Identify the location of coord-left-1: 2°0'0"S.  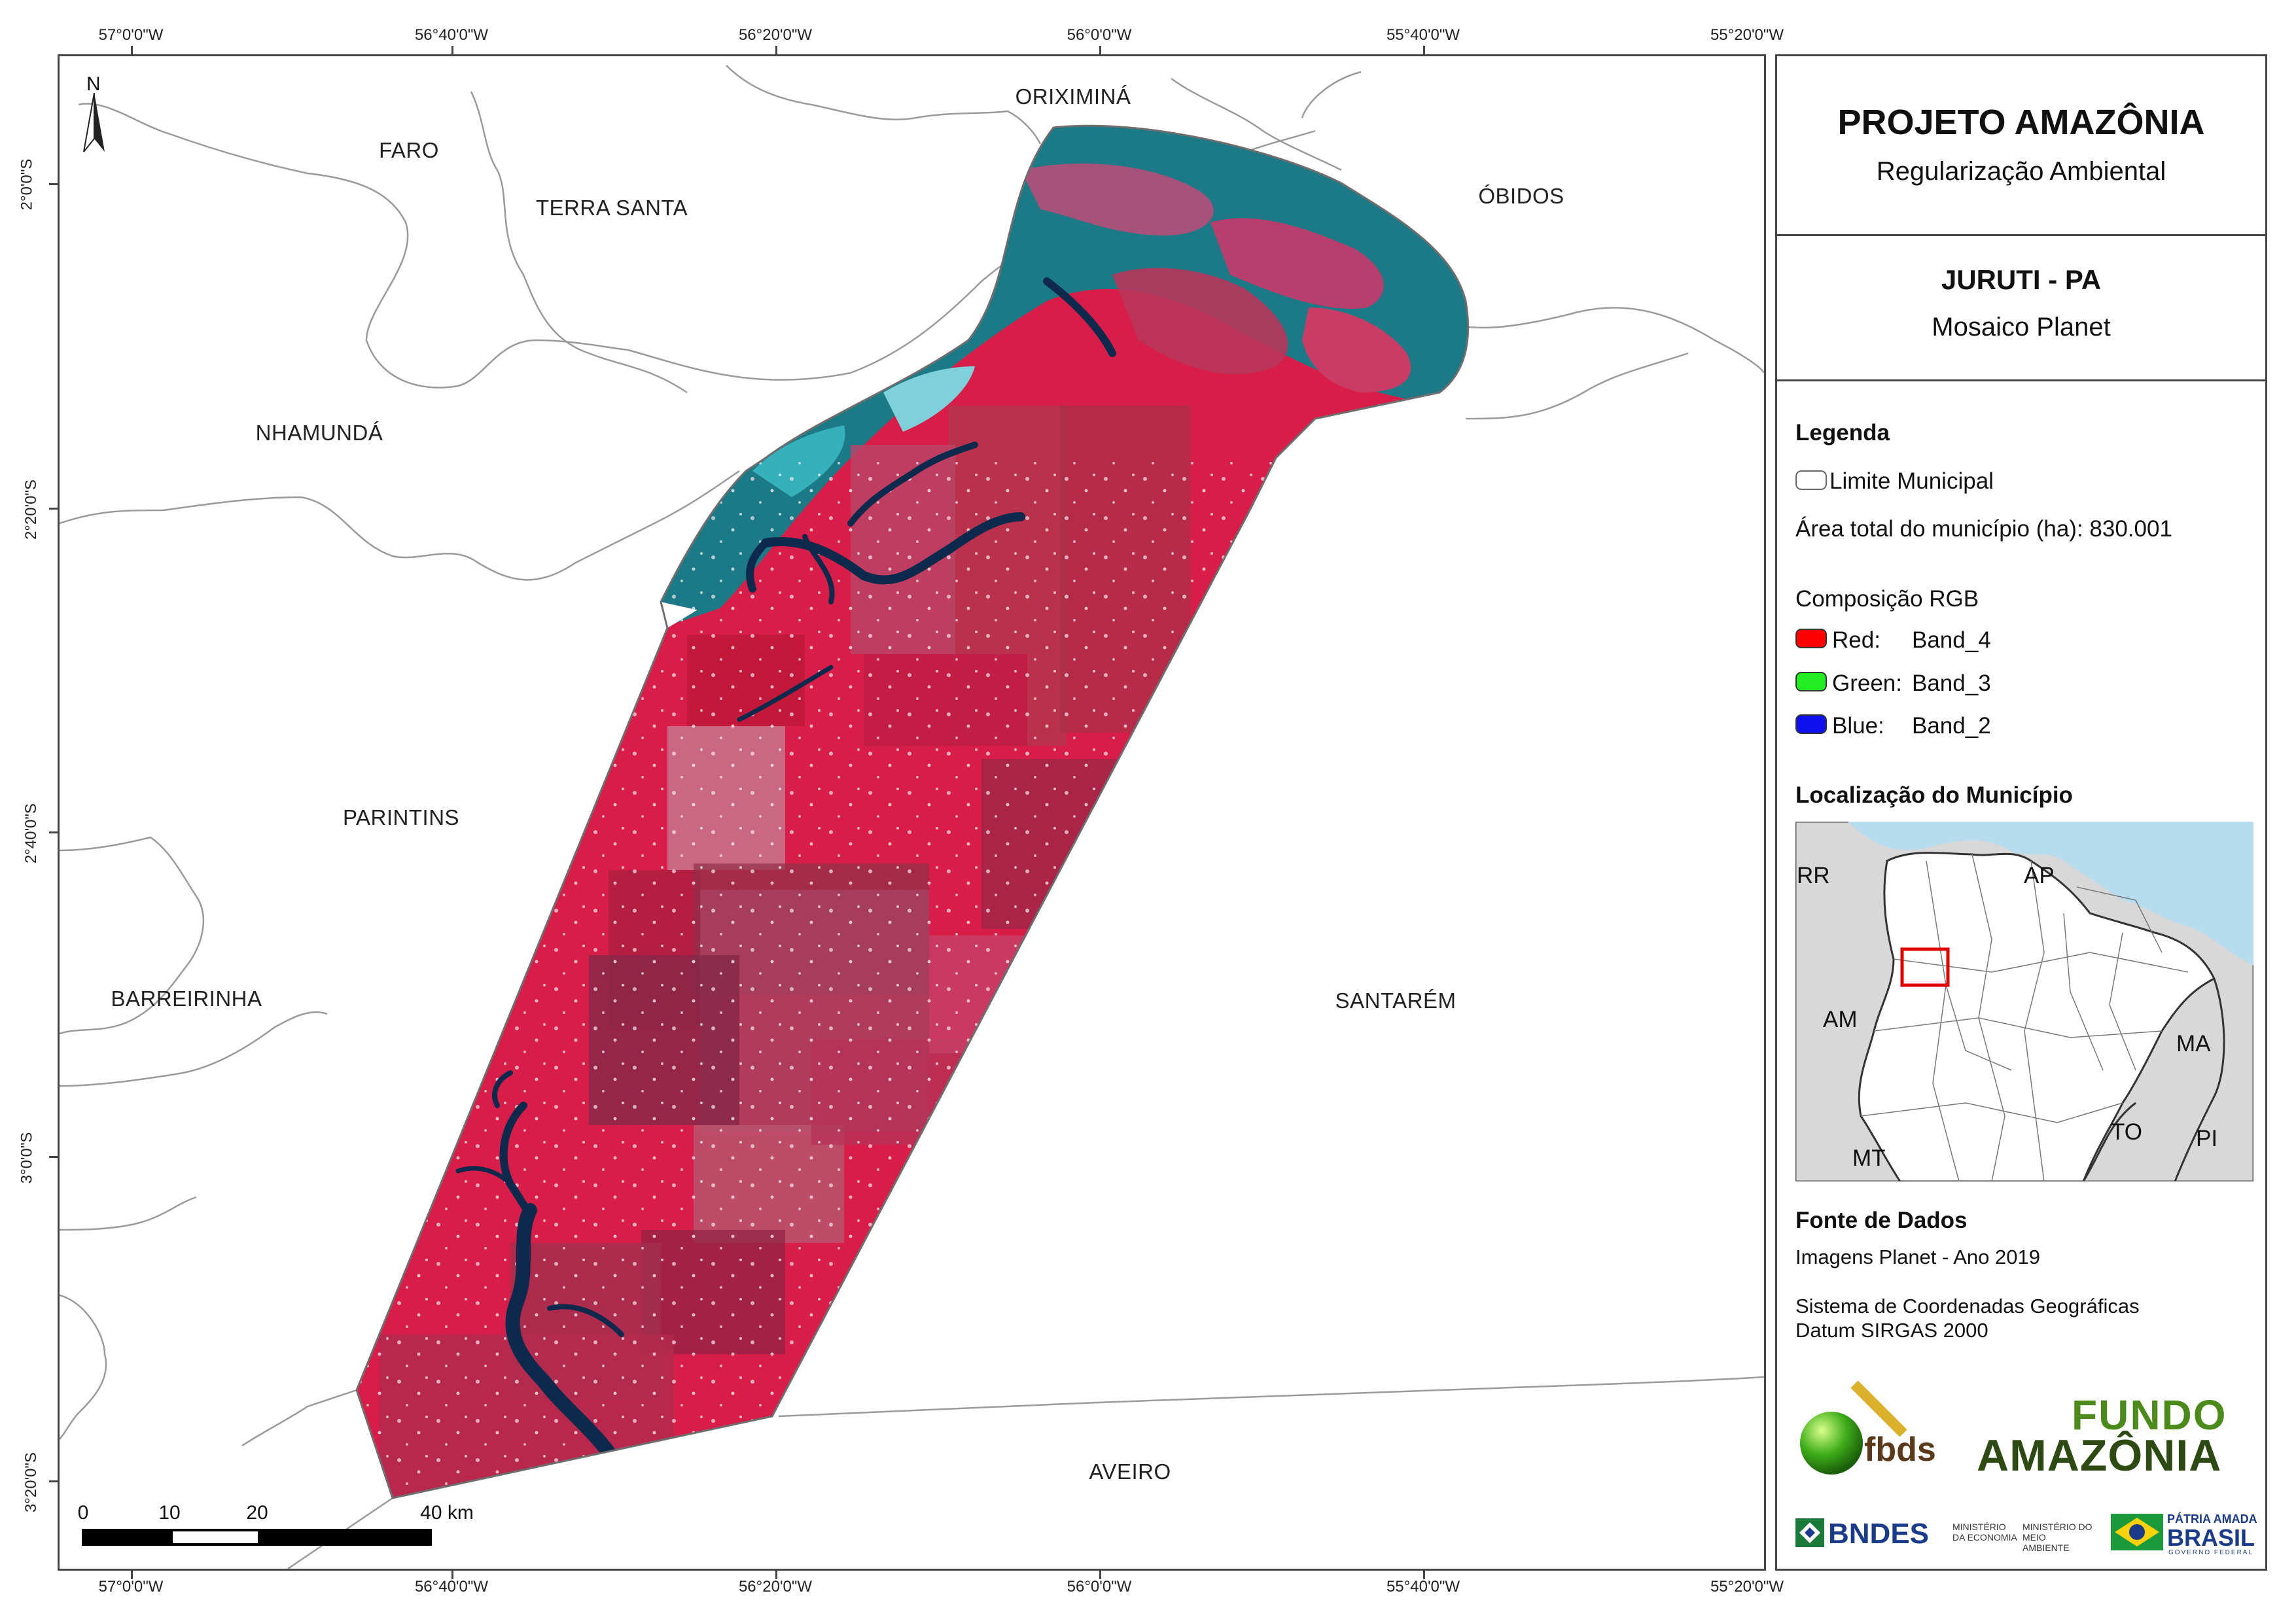
(27, 184).